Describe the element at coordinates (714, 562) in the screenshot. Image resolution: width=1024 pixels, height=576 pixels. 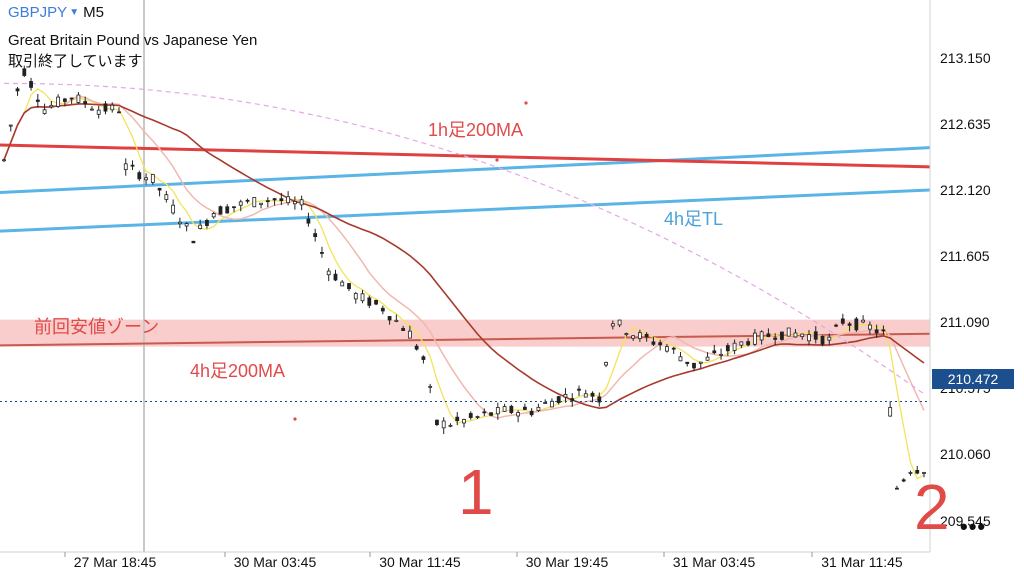
I see `time-tick-label: 31 Mar 03:45` at that location.